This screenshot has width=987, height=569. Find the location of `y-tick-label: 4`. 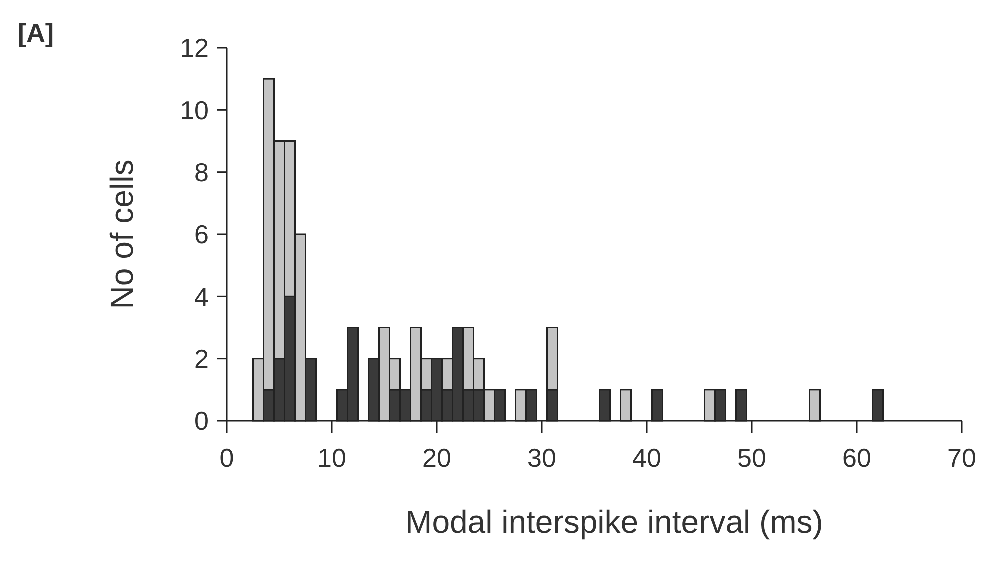

y-tick-label: 4 is located at coordinates (201, 297).